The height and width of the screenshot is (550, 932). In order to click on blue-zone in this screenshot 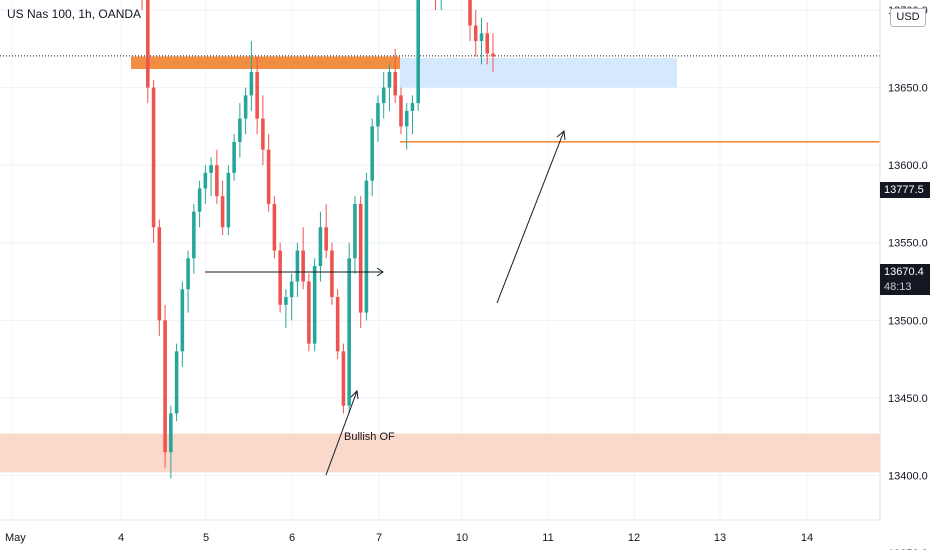, I will do `click(538, 73)`.